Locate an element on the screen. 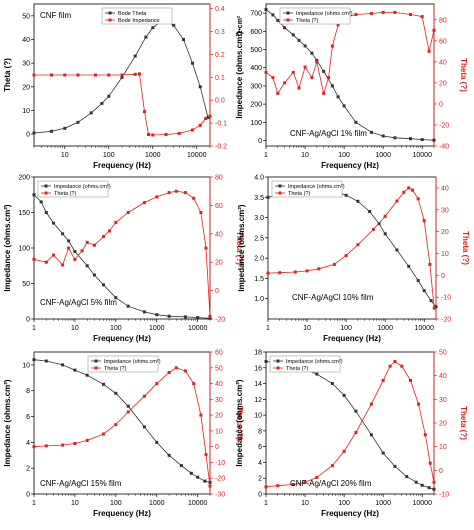 This screenshot has height=530, width=474. y-left-tick-label: 14 is located at coordinates (258, 384).